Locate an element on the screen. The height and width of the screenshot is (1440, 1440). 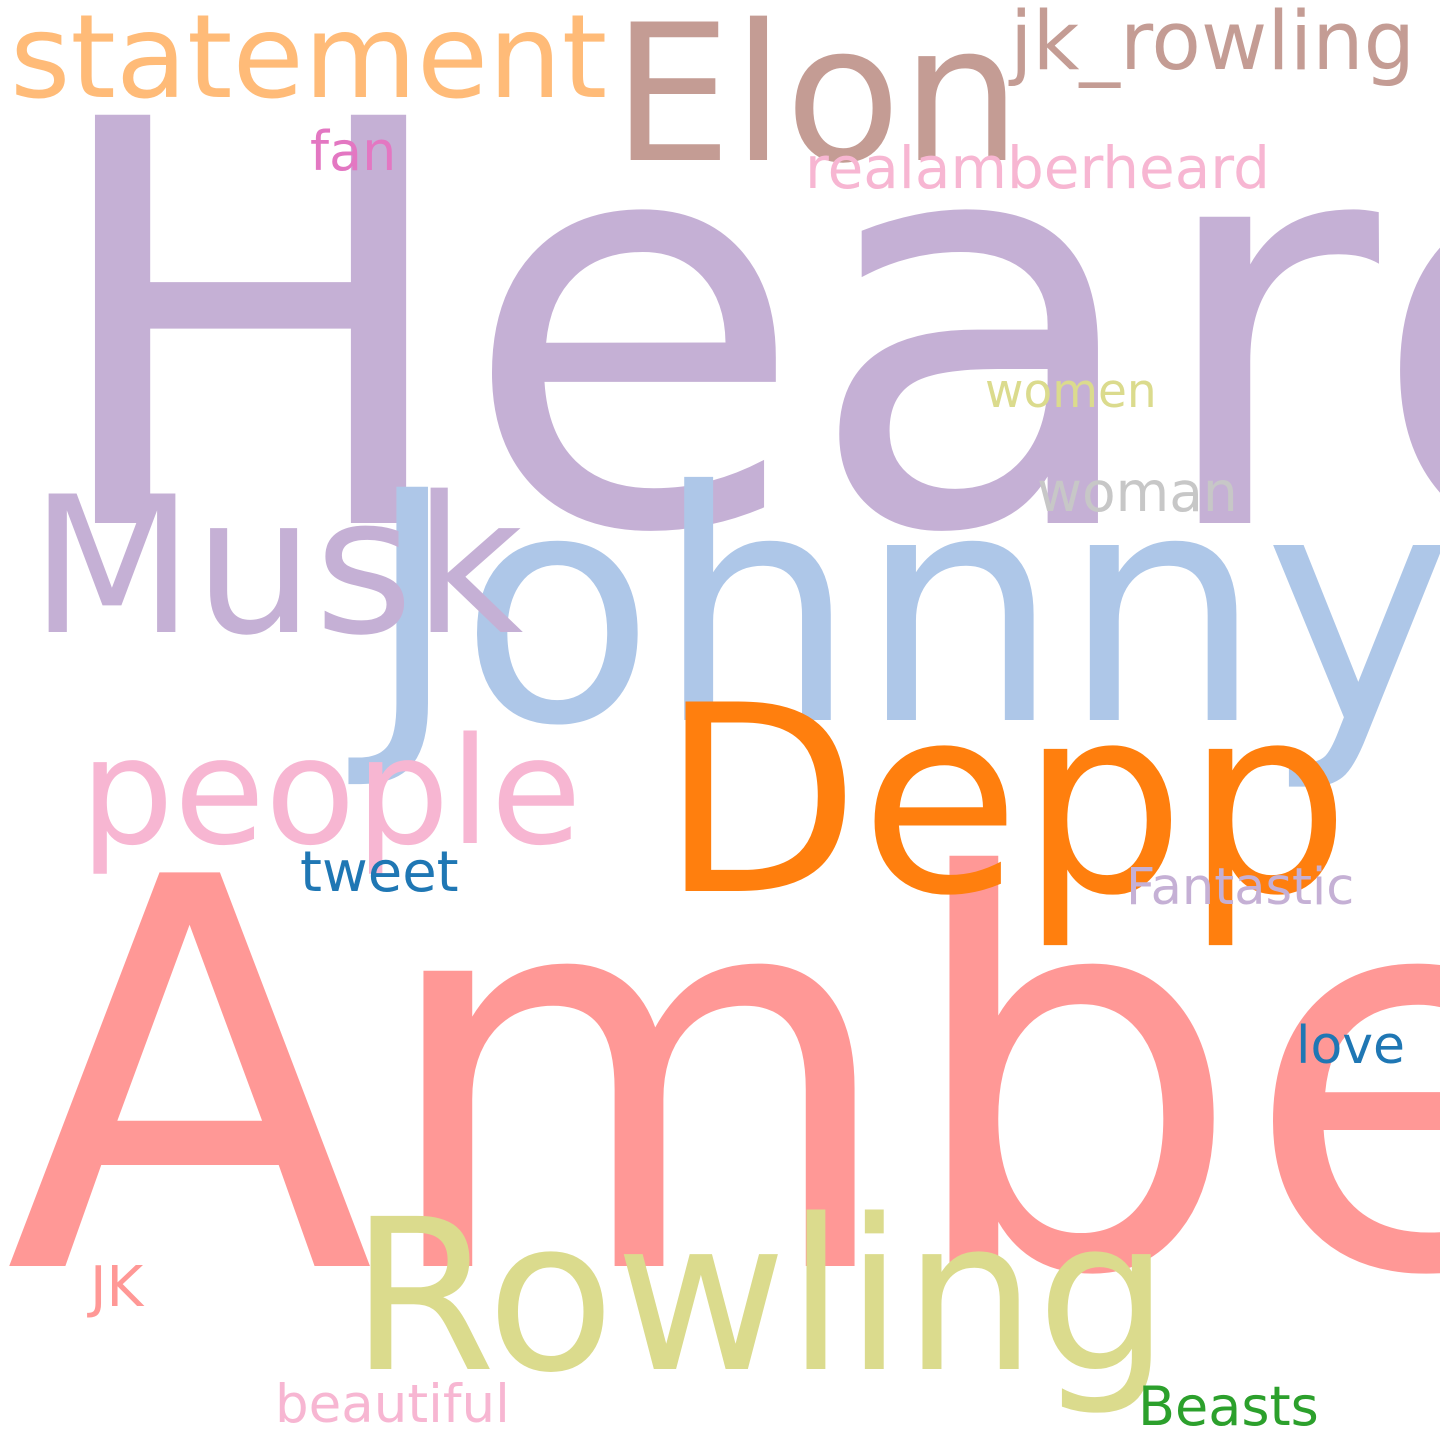
word-elon: Elon is located at coordinates (817, 102).